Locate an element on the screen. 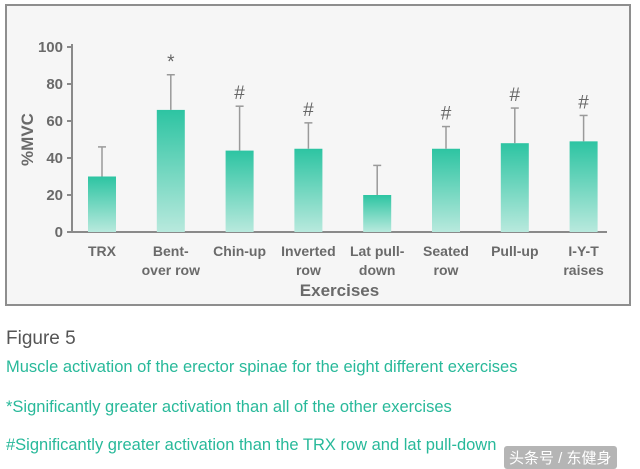  y-tick-label-80: 80 is located at coordinates (54, 84).